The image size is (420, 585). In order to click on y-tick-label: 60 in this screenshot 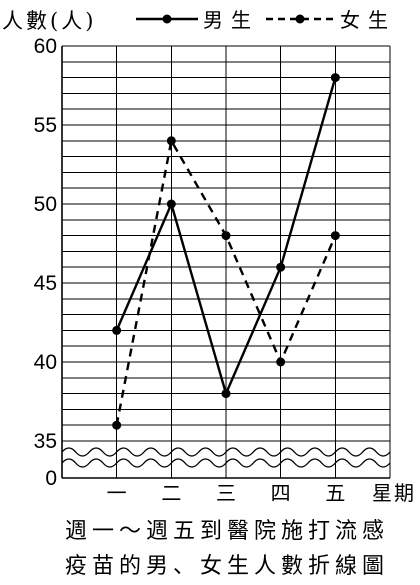, I will do `click(45, 46)`.